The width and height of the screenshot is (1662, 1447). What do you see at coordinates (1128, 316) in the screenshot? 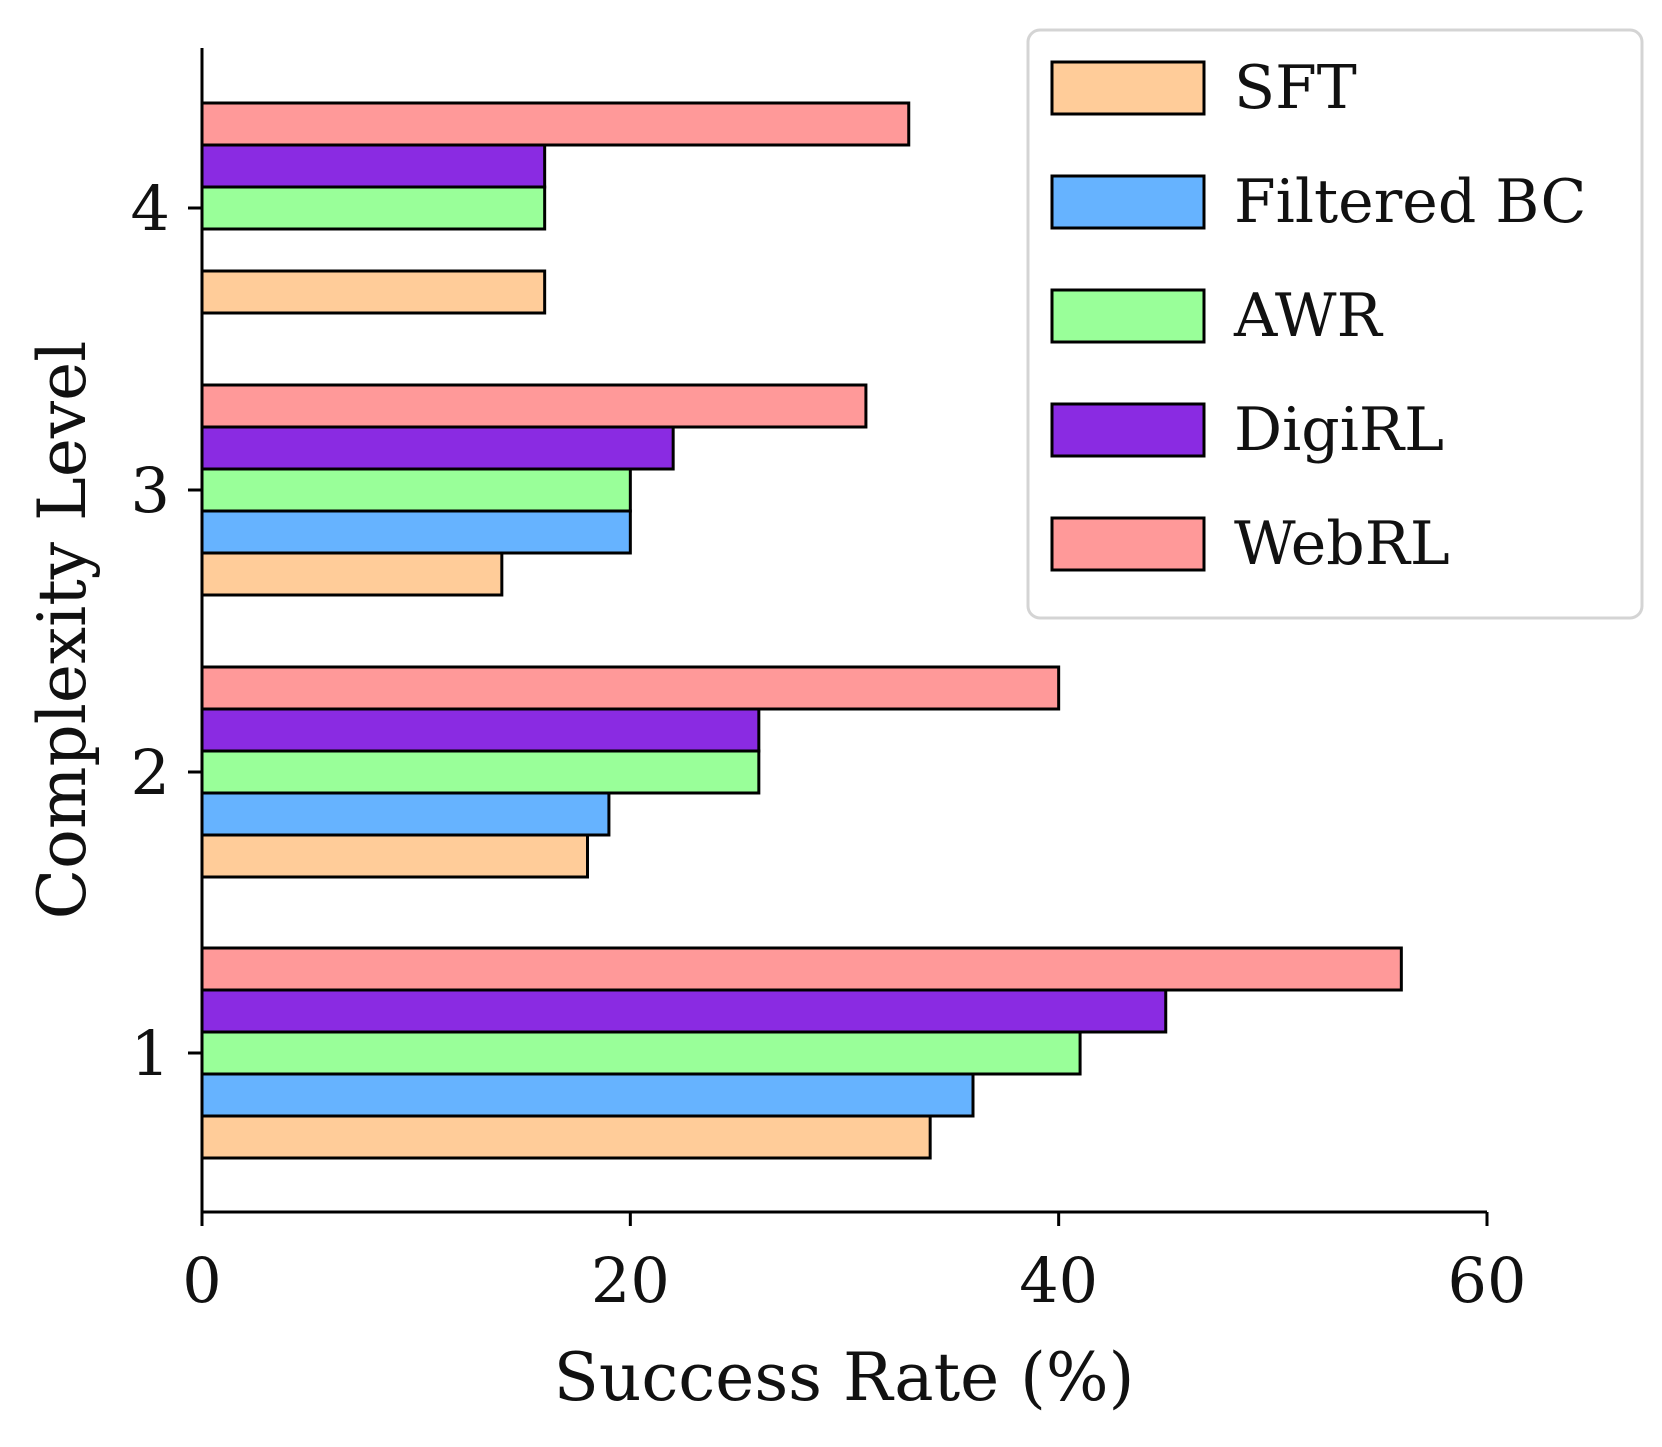
I see `legend-swatch-awr` at bounding box center [1128, 316].